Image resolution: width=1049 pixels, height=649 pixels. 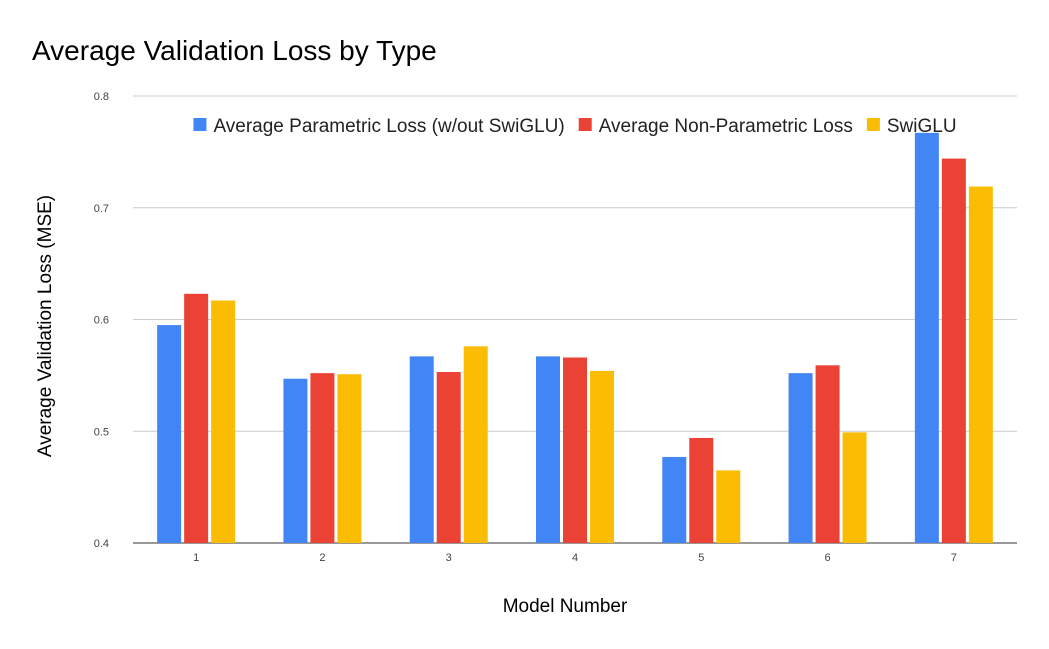 I want to click on y-tick-label: 0.6, so click(x=101, y=321).